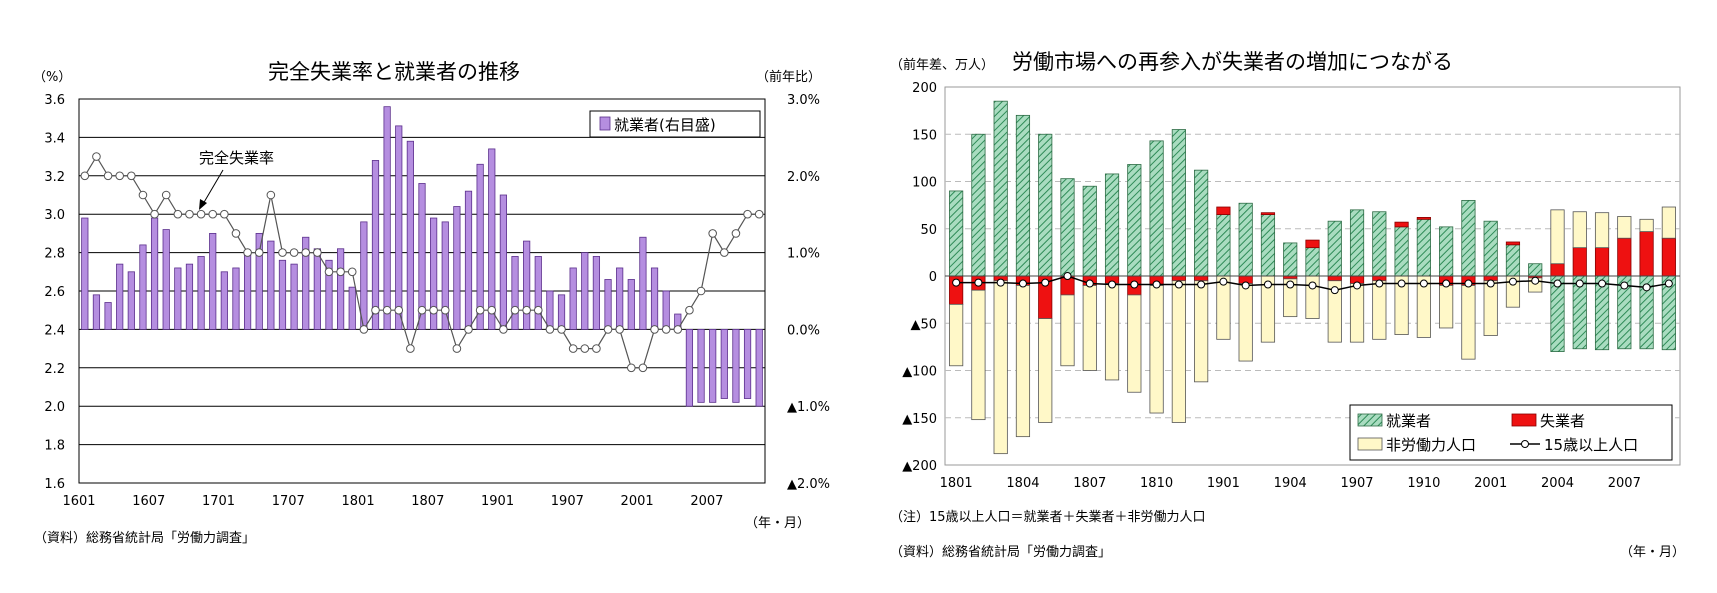  I want to click on y-right-tick-label: 3.0%, so click(803, 100).